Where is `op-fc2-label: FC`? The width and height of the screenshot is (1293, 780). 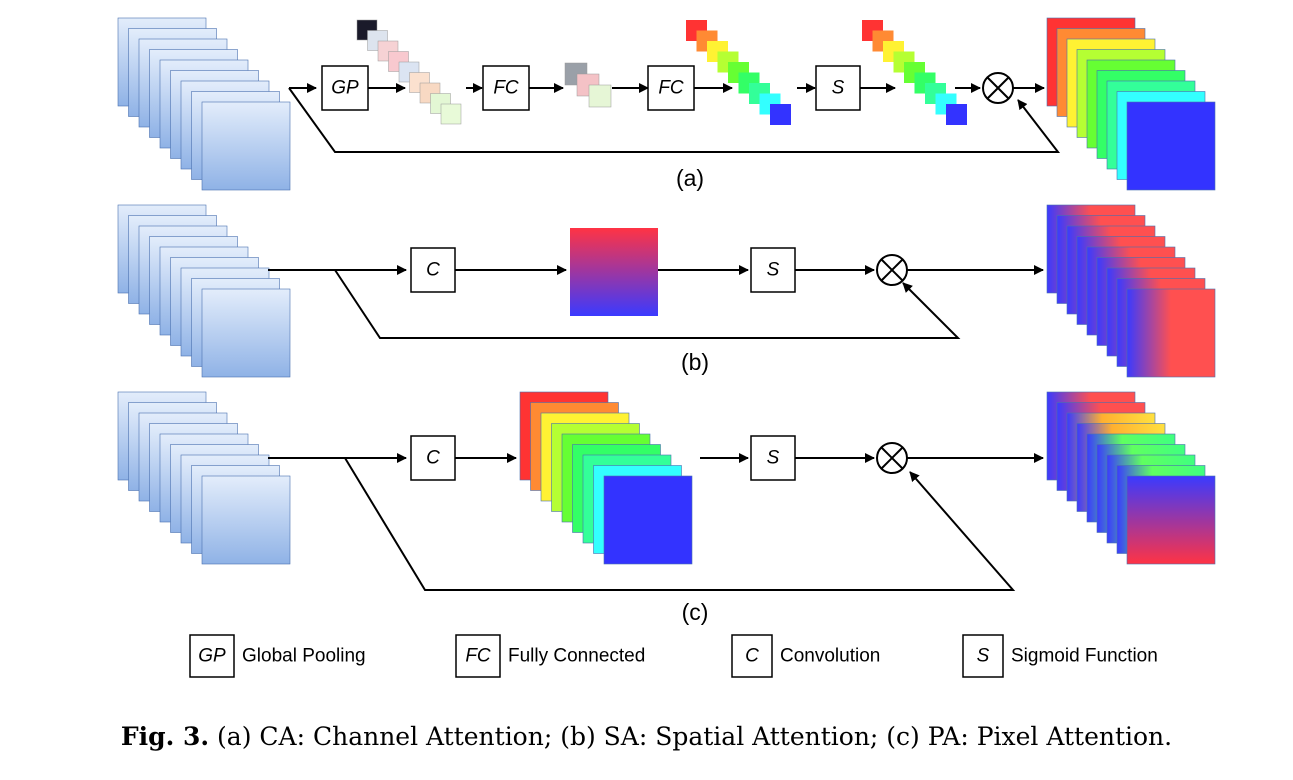
op-fc2-label: FC is located at coordinates (671, 88).